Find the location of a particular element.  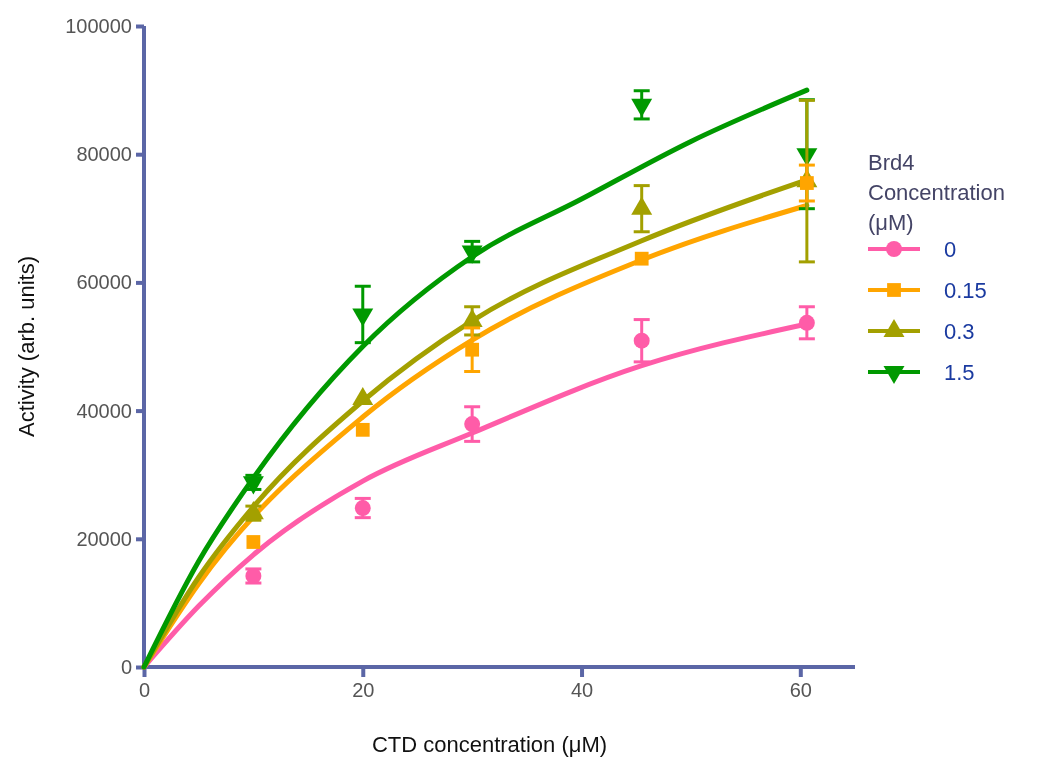

legend-title: Brd4 Concentration (μM) is located at coordinates (936, 192).